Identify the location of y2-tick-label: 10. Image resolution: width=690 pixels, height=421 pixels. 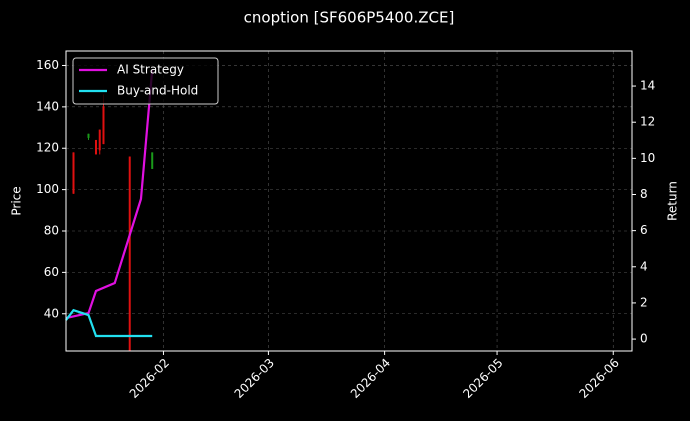
(647, 158).